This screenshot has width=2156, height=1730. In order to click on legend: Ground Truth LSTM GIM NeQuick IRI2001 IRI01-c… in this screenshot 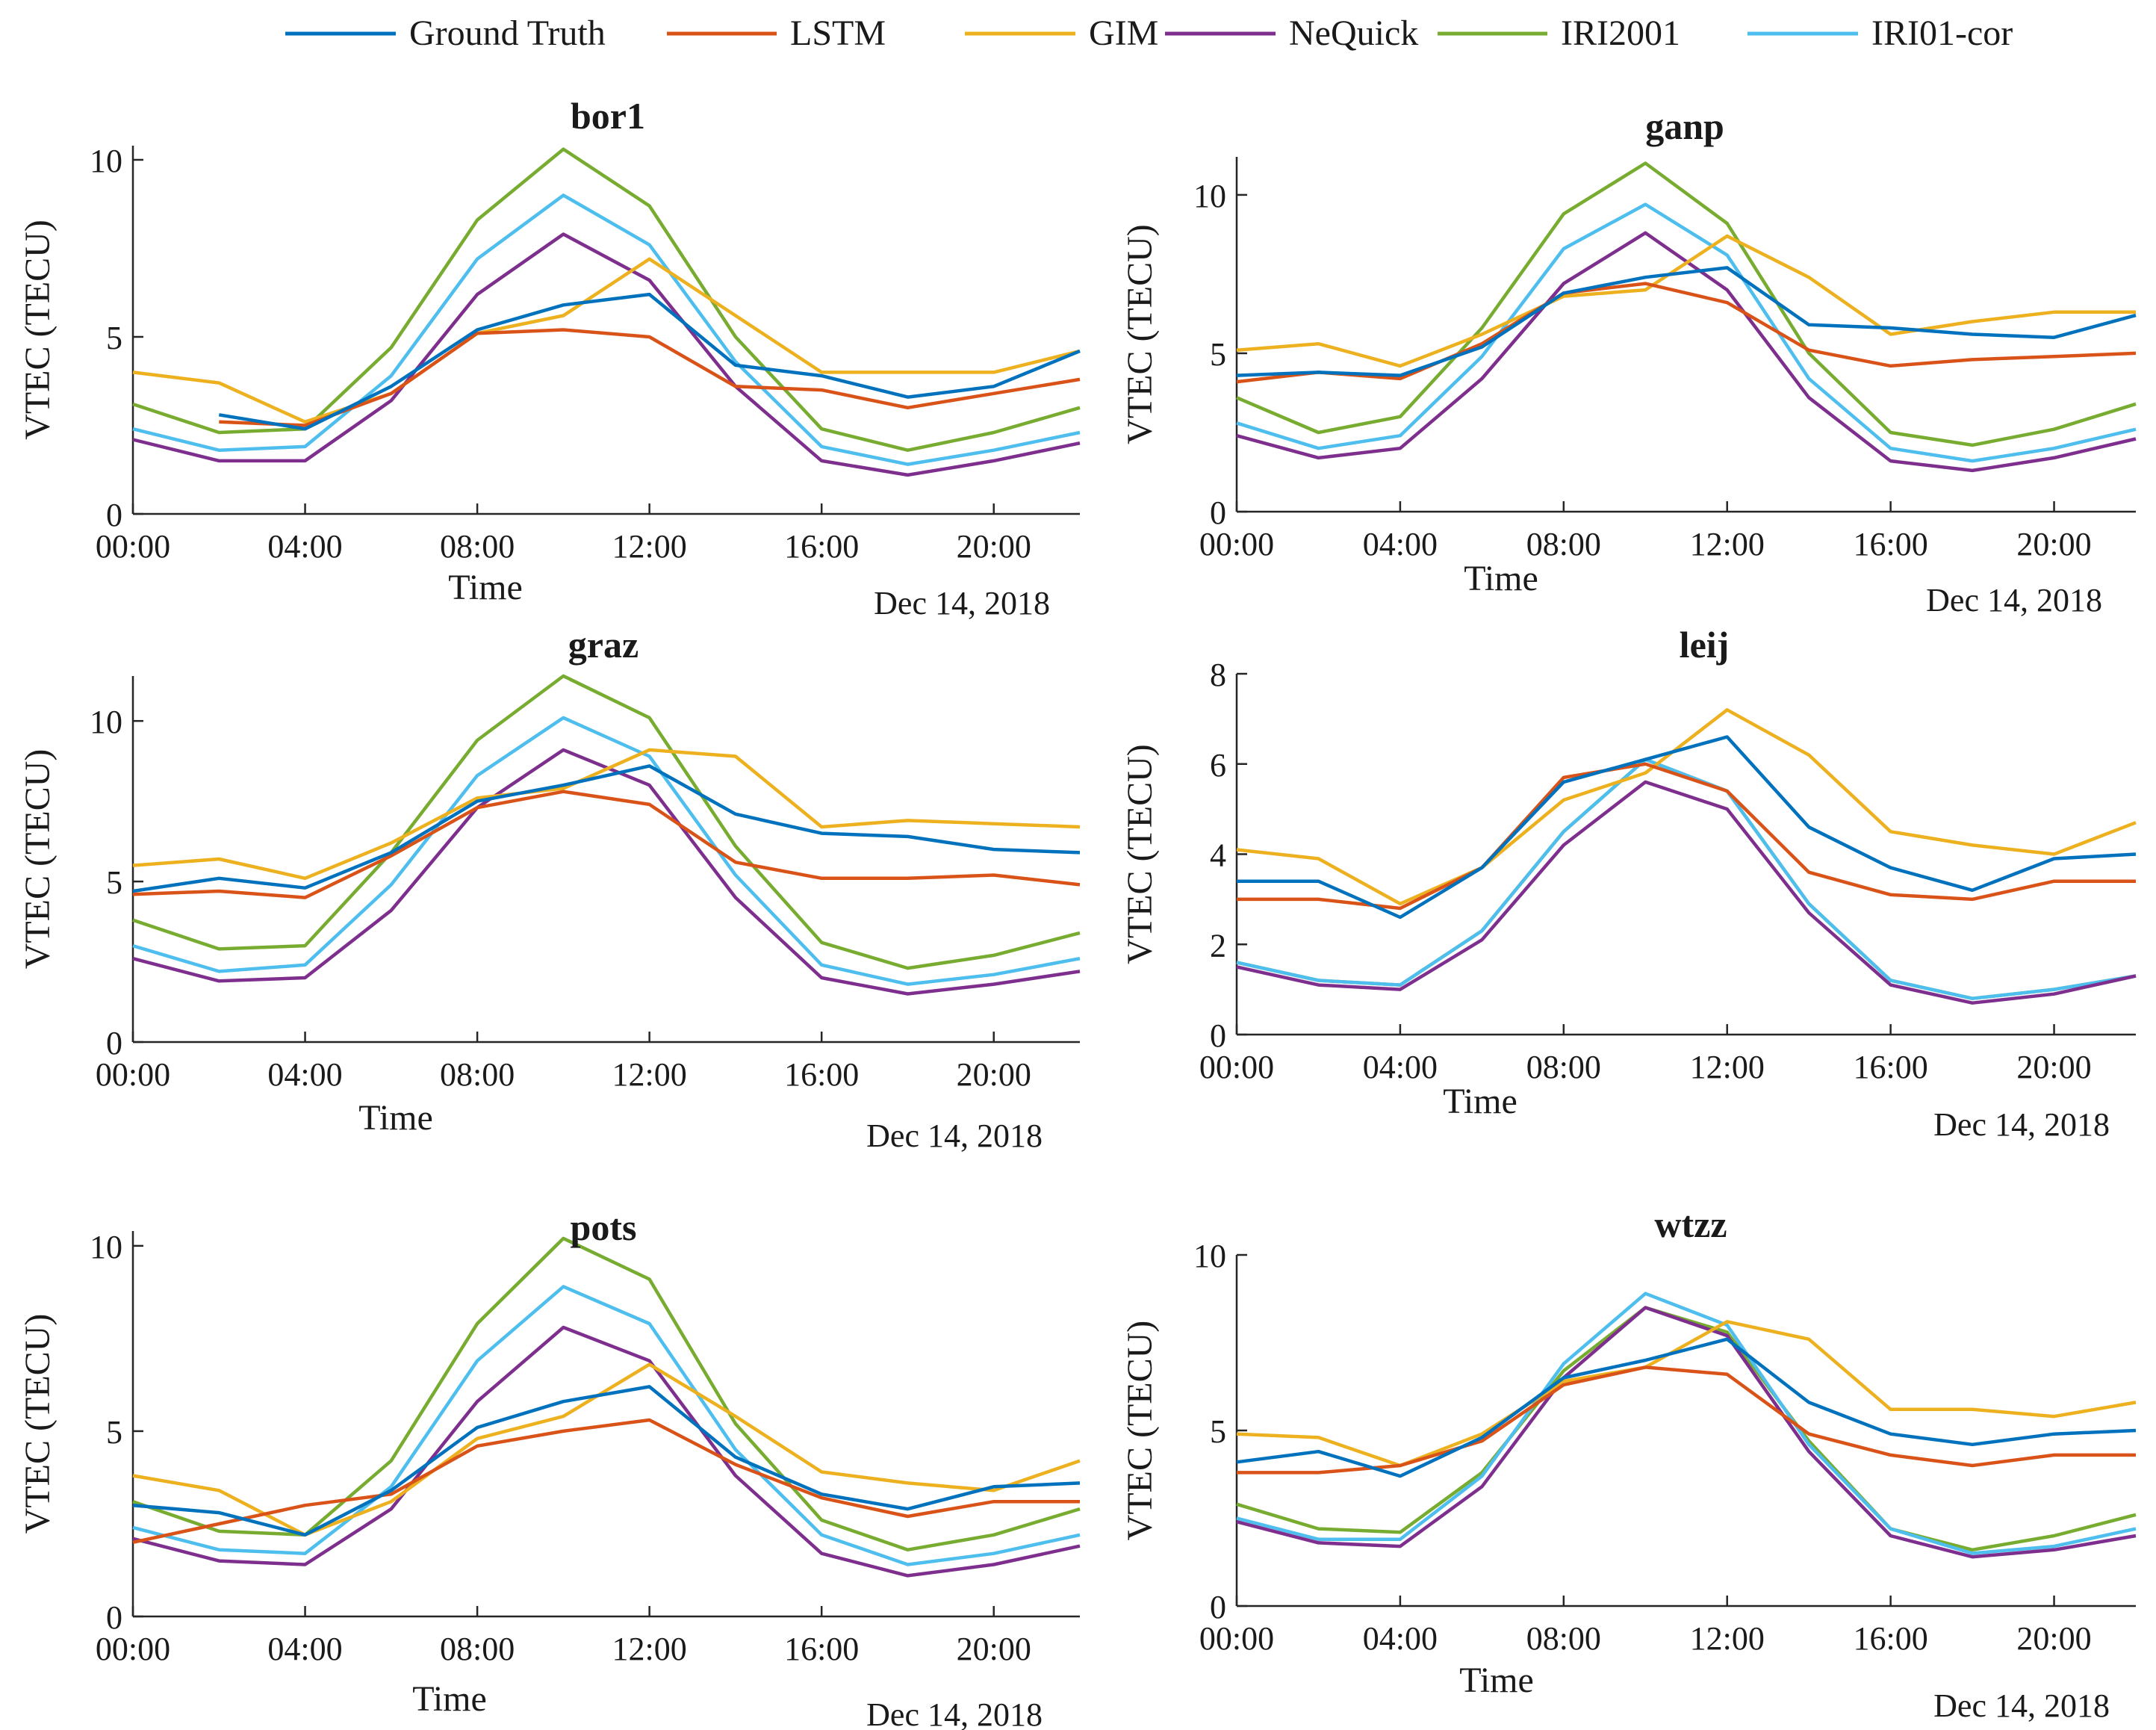, I will do `click(1149, 33)`.